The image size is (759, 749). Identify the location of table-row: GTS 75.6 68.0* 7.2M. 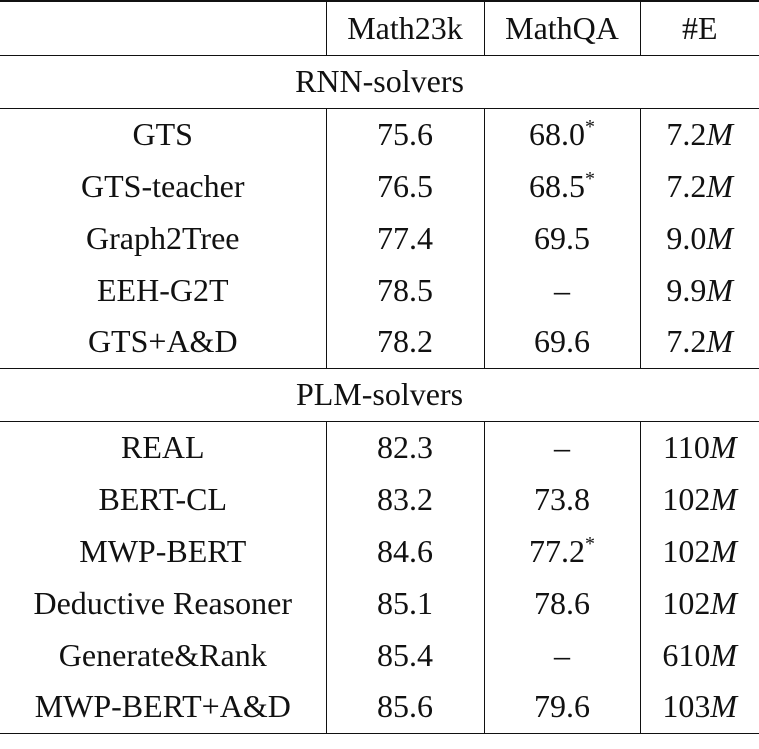
(379, 134).